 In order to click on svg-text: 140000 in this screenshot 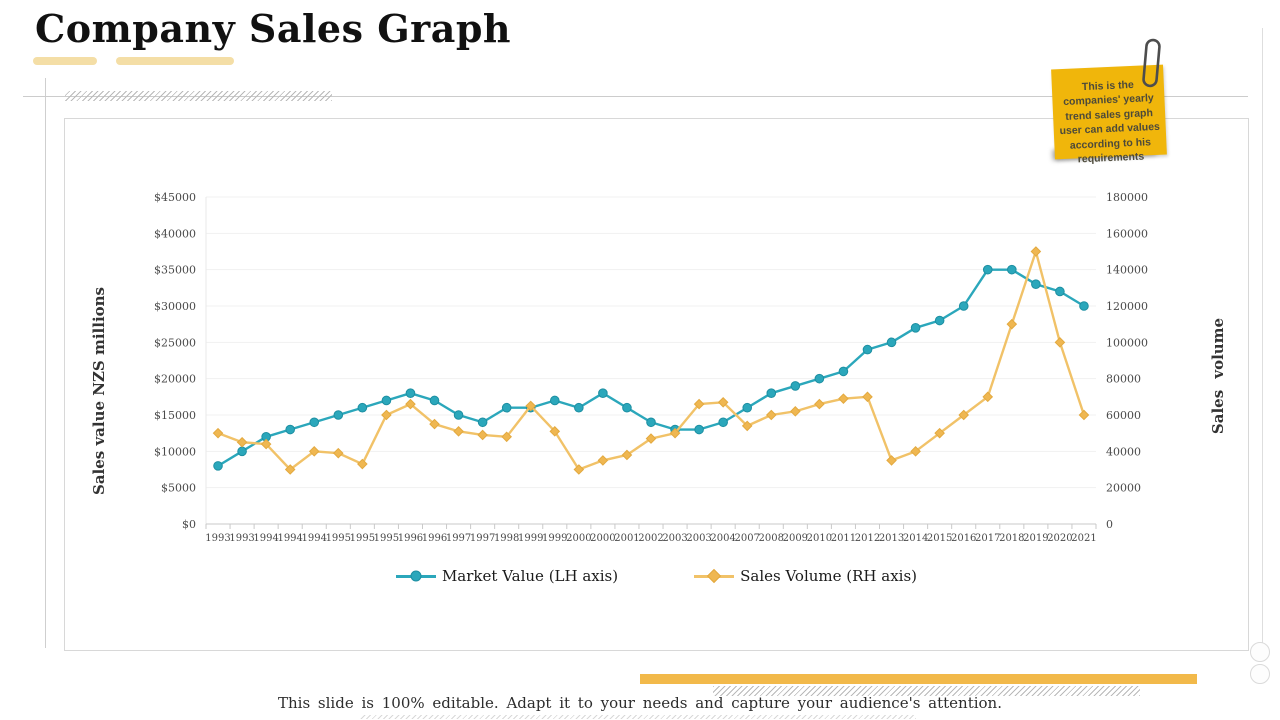, I will do `click(1127, 270)`.